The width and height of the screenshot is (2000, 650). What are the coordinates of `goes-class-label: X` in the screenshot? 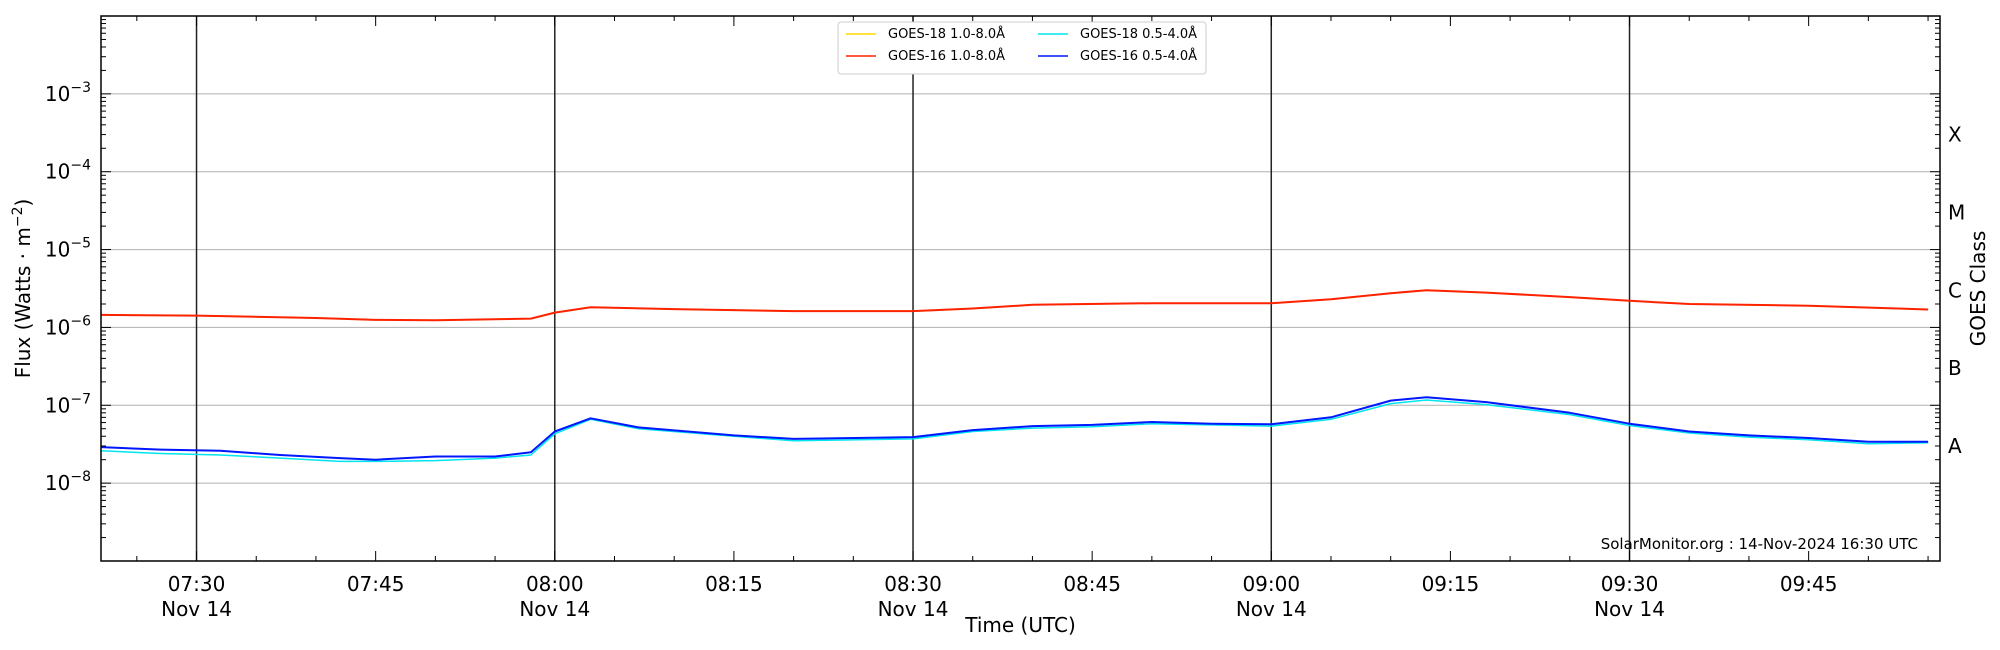 It's located at (1955, 135).